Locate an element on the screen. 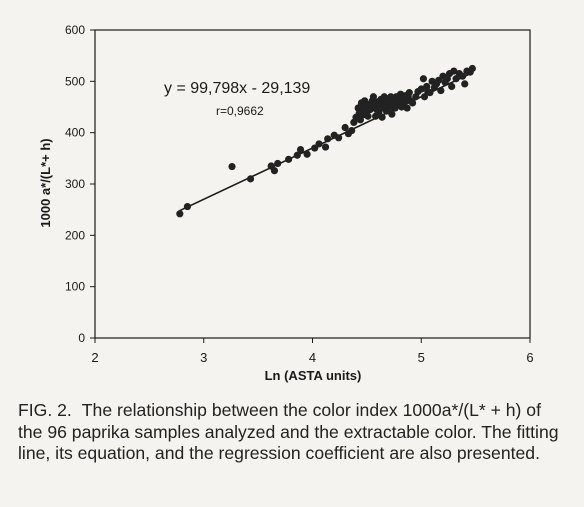  y-axis-label: 1000 a*/(L*+ h) is located at coordinates (45, 182).